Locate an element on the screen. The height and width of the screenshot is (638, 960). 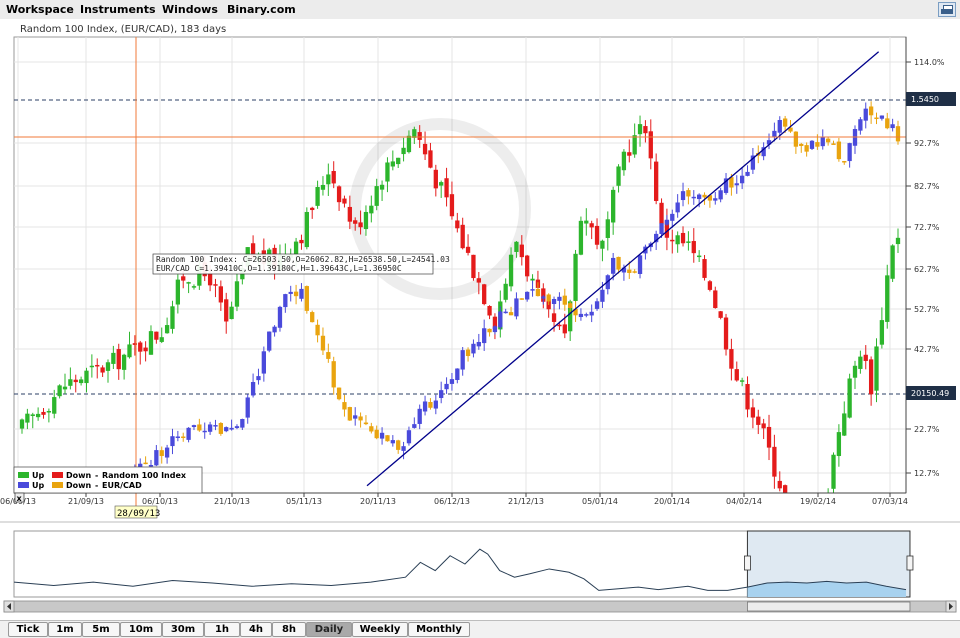
svg-text: x is located at coordinates (20, 498).